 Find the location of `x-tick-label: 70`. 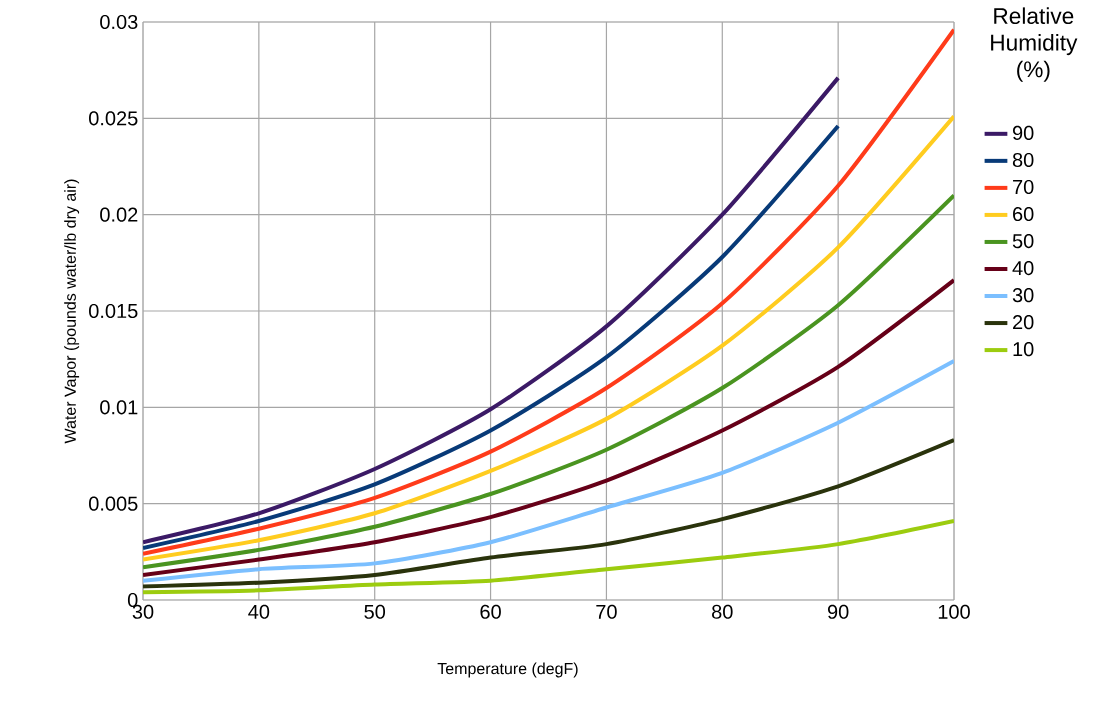

x-tick-label: 70 is located at coordinates (606, 611).